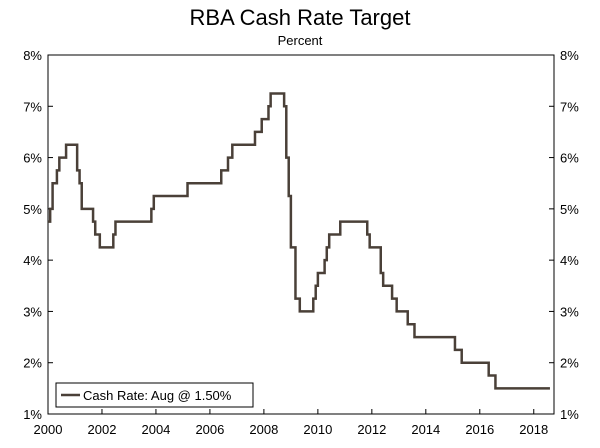  I want to click on x-tick-label: 2012, so click(371, 429).